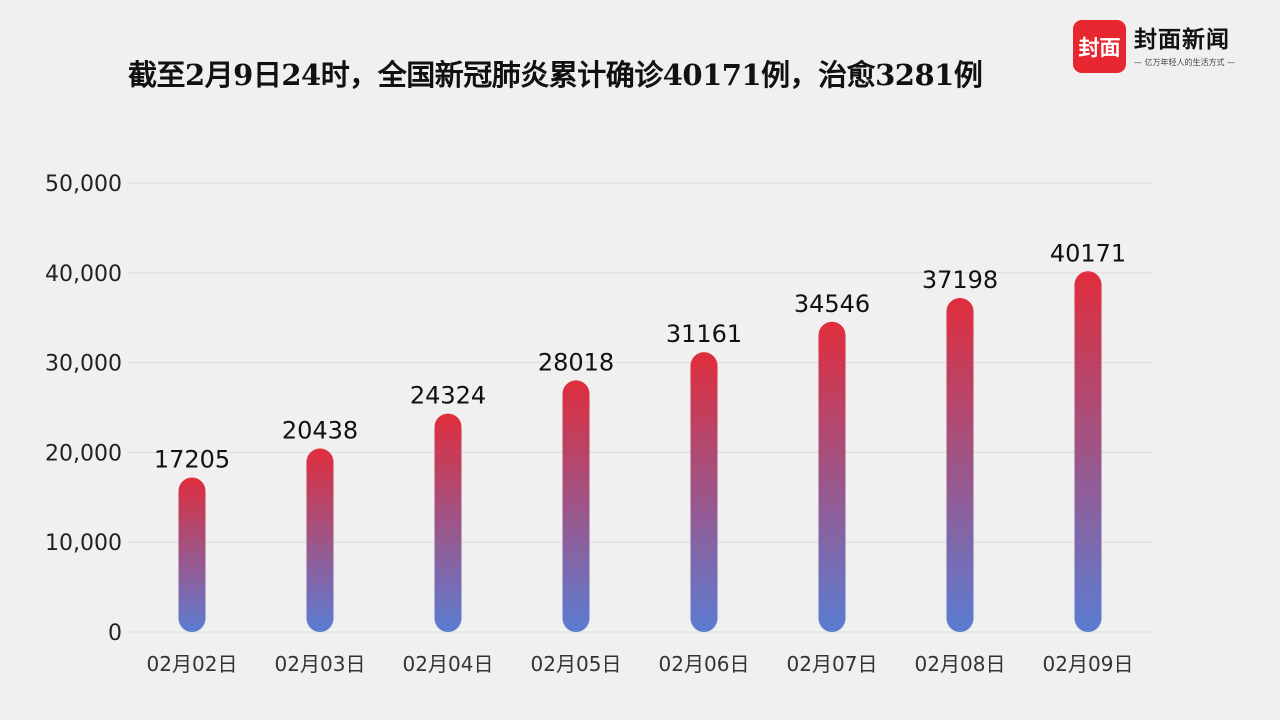 This screenshot has height=720, width=1280. I want to click on y-axis-ticks: 0 10,000 20,000 30,000 40,000 50,000, so click(83, 409).